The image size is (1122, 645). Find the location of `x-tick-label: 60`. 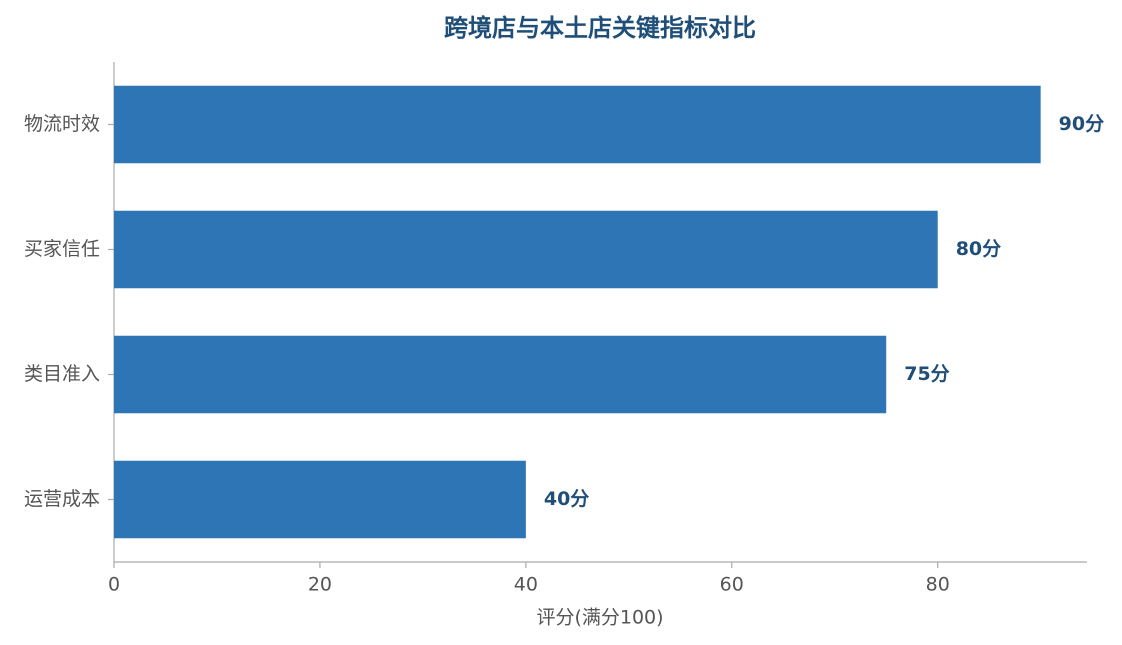

x-tick-label: 60 is located at coordinates (732, 585).